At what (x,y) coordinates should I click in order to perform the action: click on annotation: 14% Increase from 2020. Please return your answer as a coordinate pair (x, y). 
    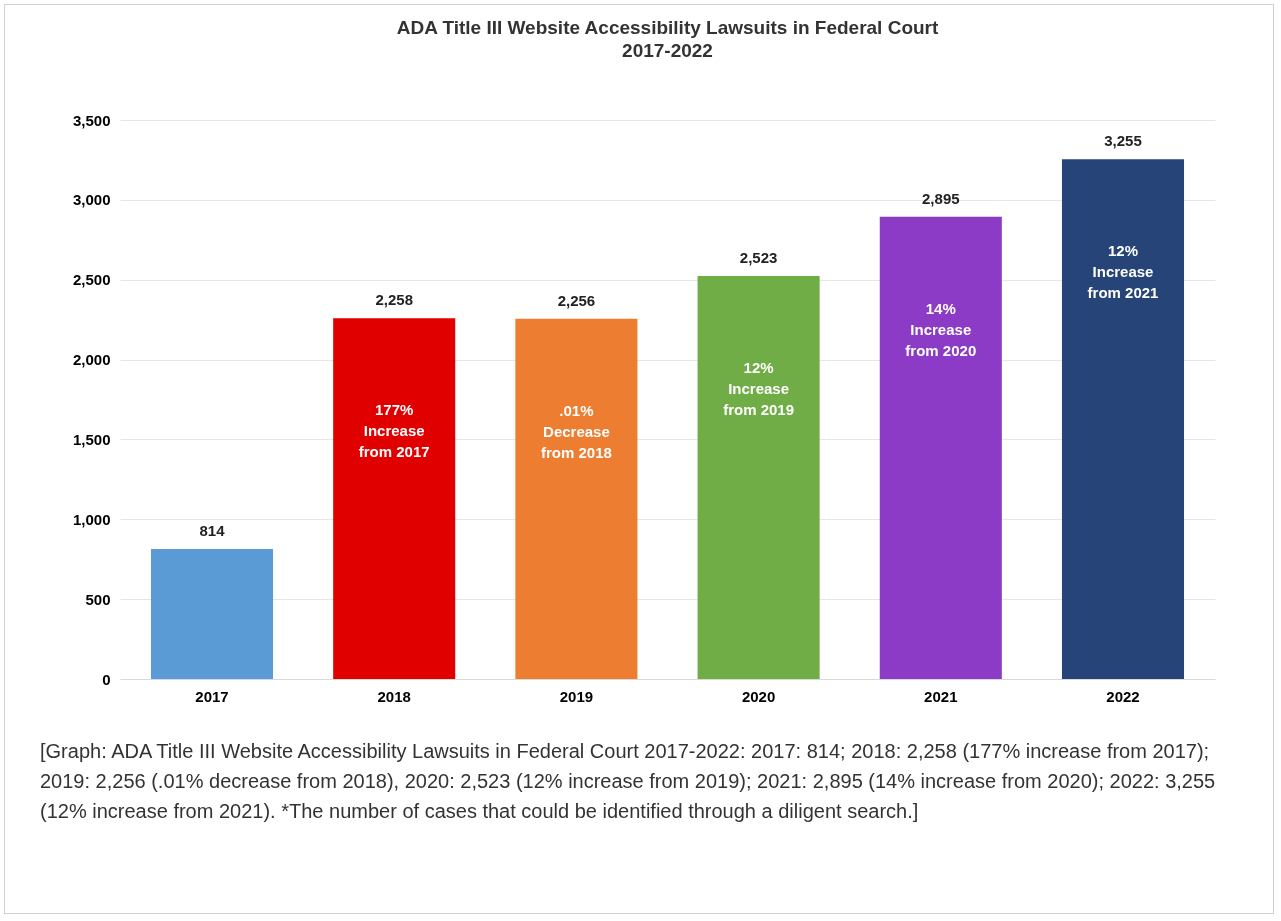
    Looking at the image, I should click on (941, 329).